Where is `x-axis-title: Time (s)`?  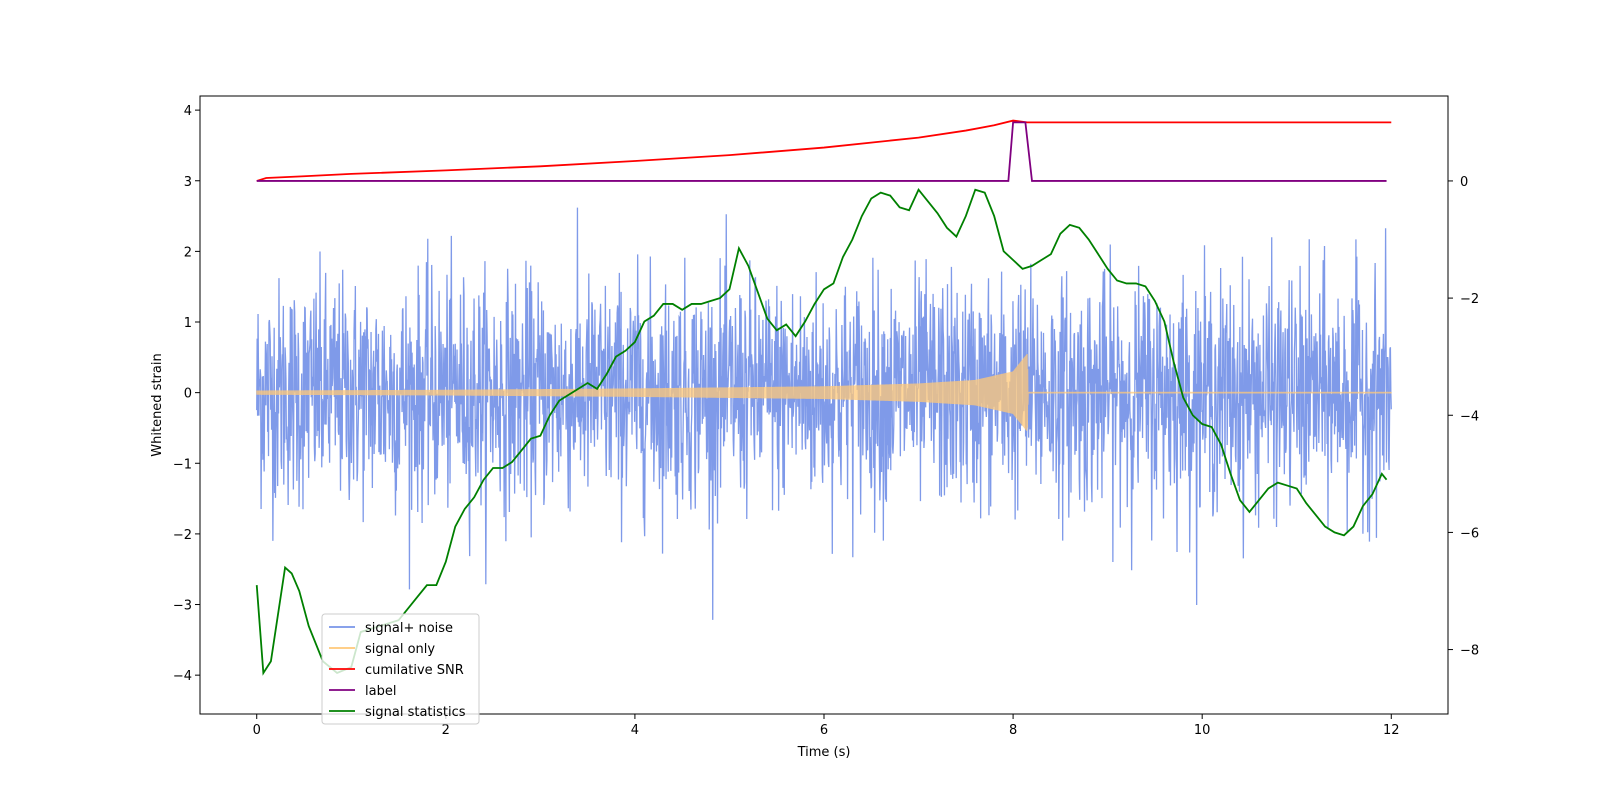
x-axis-title: Time (s) is located at coordinates (824, 752).